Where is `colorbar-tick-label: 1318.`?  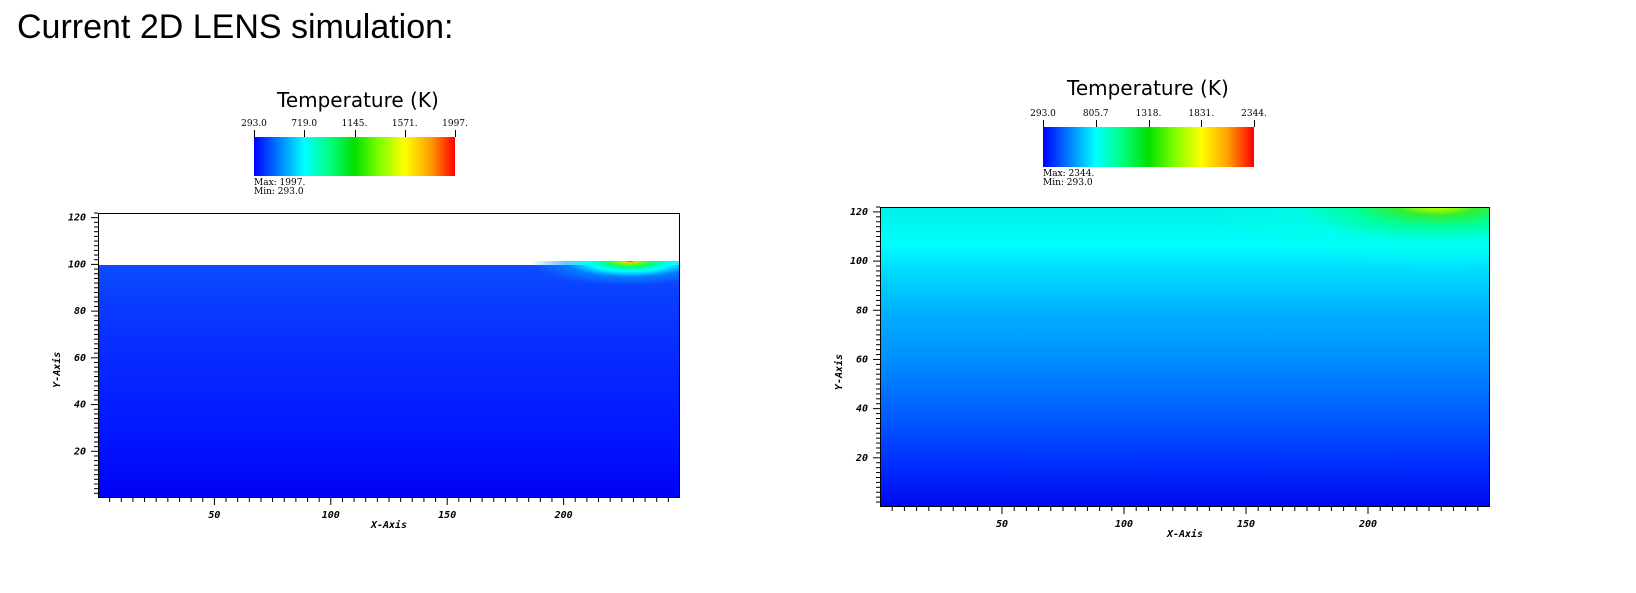
colorbar-tick-label: 1318. is located at coordinates (1148, 114).